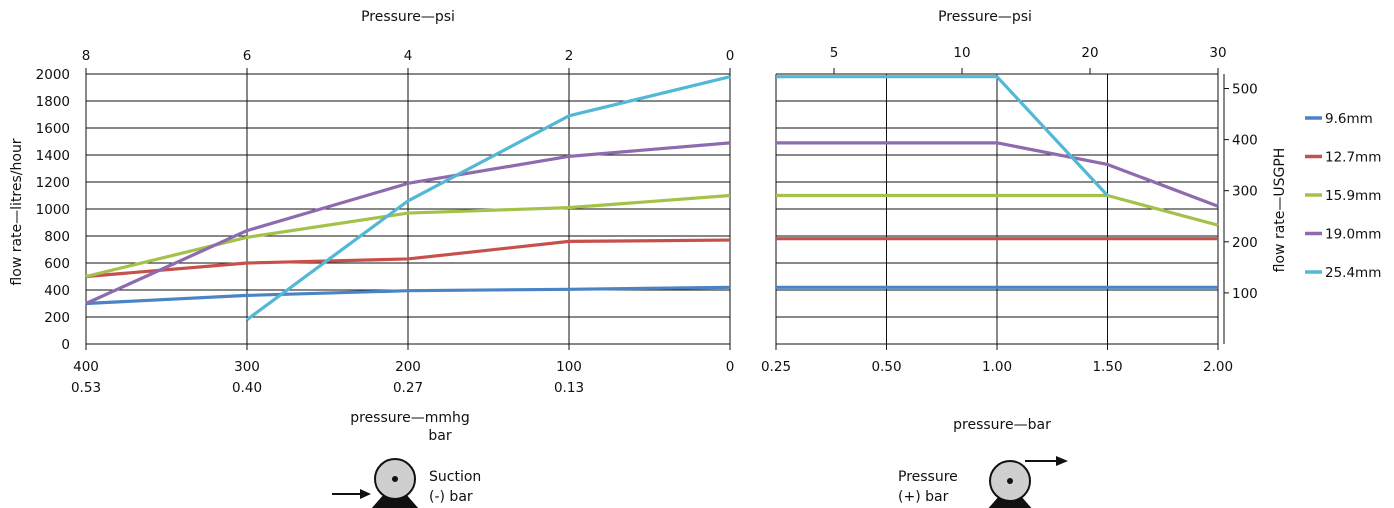  Describe the element at coordinates (1353, 235) in the screenshot. I see `legend-label: 19.0mm` at that location.